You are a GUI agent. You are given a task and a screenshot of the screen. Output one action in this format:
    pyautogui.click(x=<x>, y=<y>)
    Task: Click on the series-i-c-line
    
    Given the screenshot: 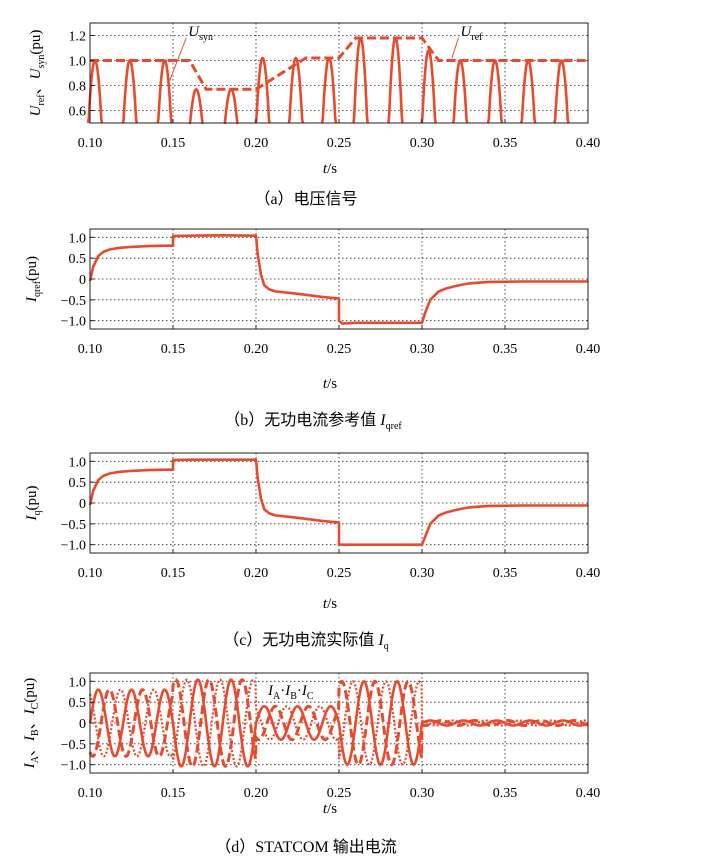 What is the action you would take?
    pyautogui.click(x=338, y=723)
    